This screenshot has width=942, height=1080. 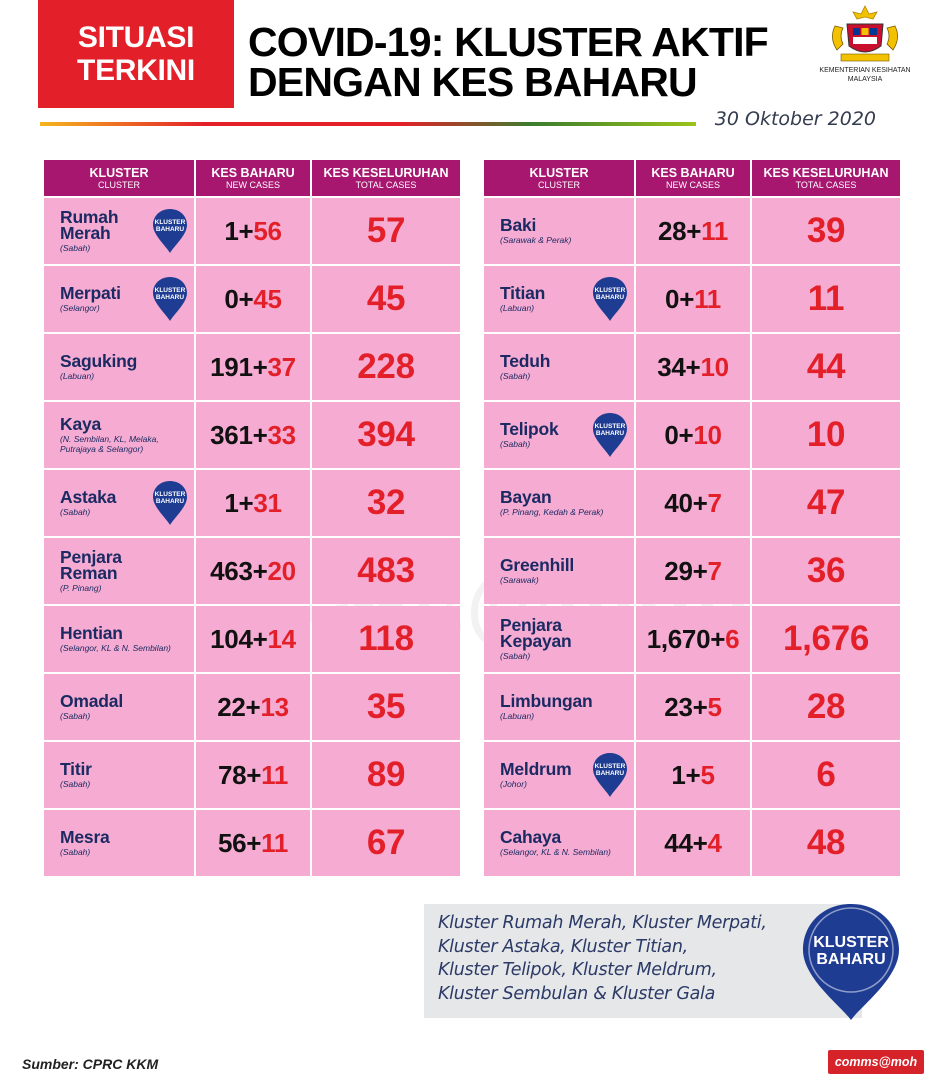 What do you see at coordinates (876, 1062) in the screenshot?
I see `comms-moh-tag: comms@moh` at bounding box center [876, 1062].